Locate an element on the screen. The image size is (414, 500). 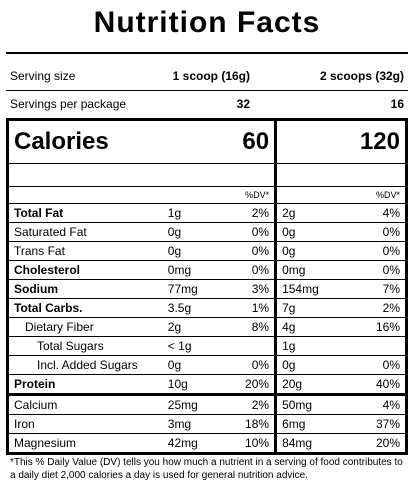
nutrient-row: Cholesterol 0mg 0% 0mg 0% is located at coordinates (207, 270).